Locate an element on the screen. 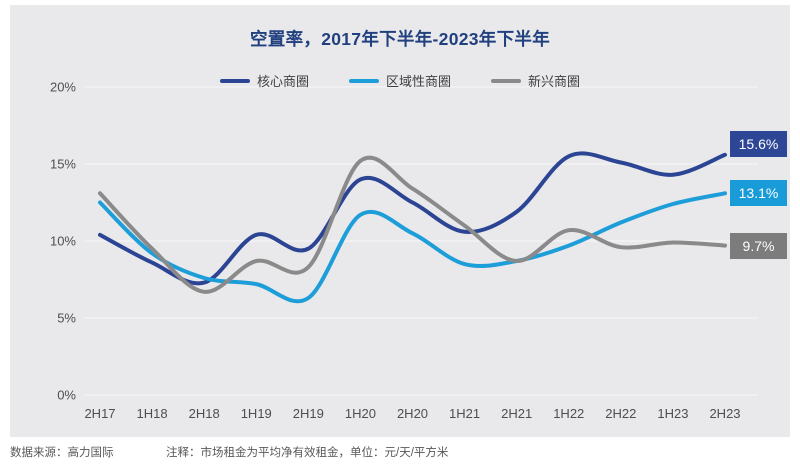 The width and height of the screenshot is (800, 473). legend: 核心商圈 区域性商圈 新兴商圈 is located at coordinates (400, 80).